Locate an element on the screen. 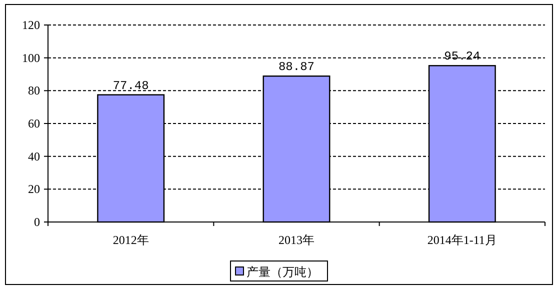 This screenshot has width=558, height=290. y-tick-label: 60 is located at coordinates (34, 123).